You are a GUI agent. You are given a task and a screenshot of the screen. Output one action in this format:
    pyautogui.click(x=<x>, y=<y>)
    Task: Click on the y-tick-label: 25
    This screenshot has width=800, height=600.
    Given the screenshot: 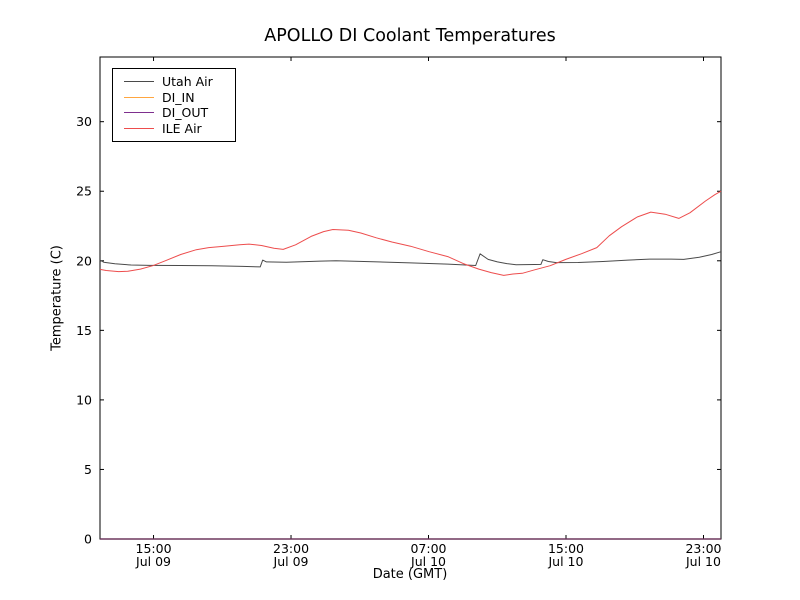 What is the action you would take?
    pyautogui.click(x=84, y=191)
    